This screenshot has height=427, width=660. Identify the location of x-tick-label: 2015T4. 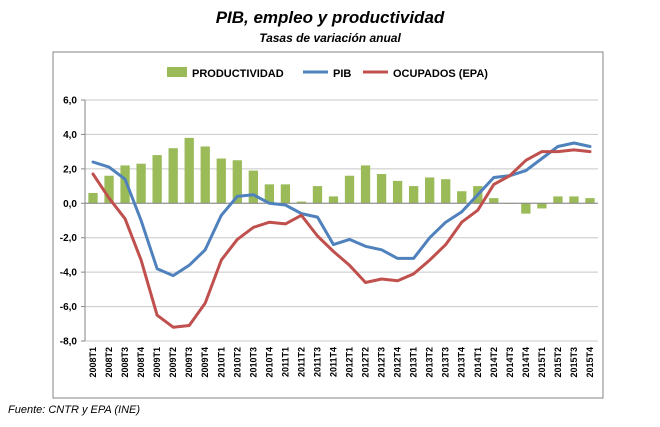
(590, 362).